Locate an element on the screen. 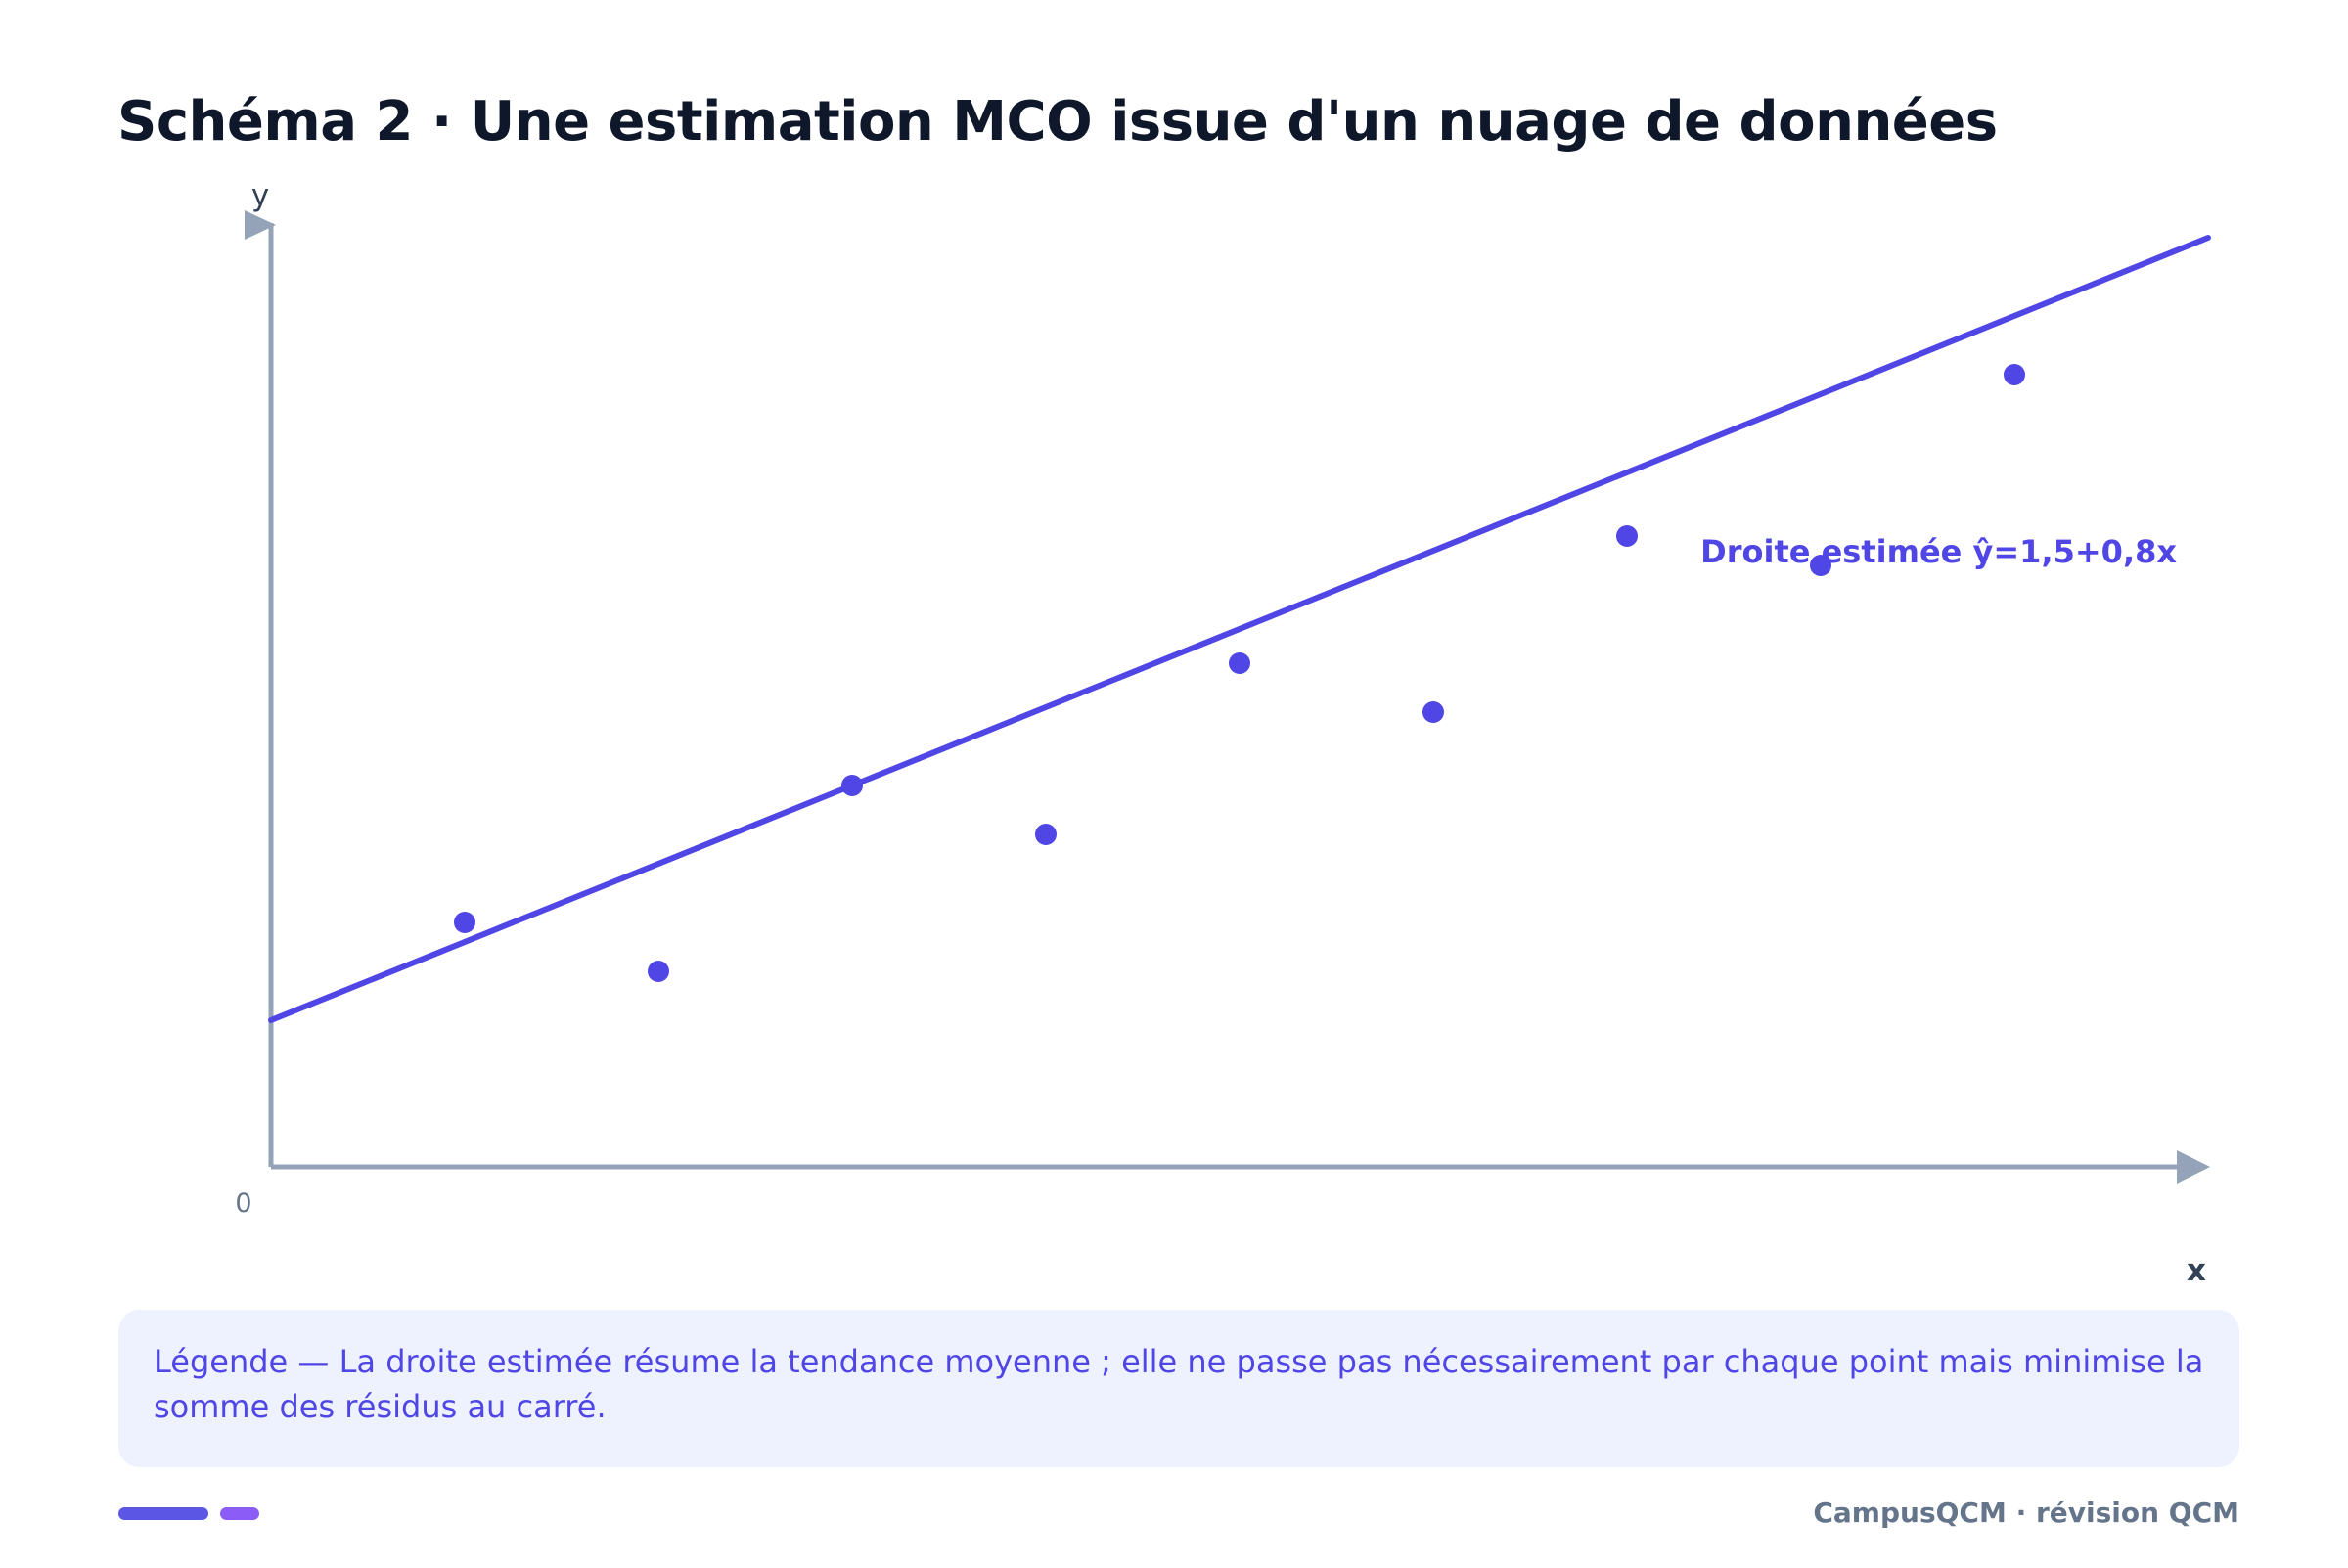 This screenshot has height=1568, width=2348. footer-brand: CampusQCM · révision QCM is located at coordinates (2026, 1513).